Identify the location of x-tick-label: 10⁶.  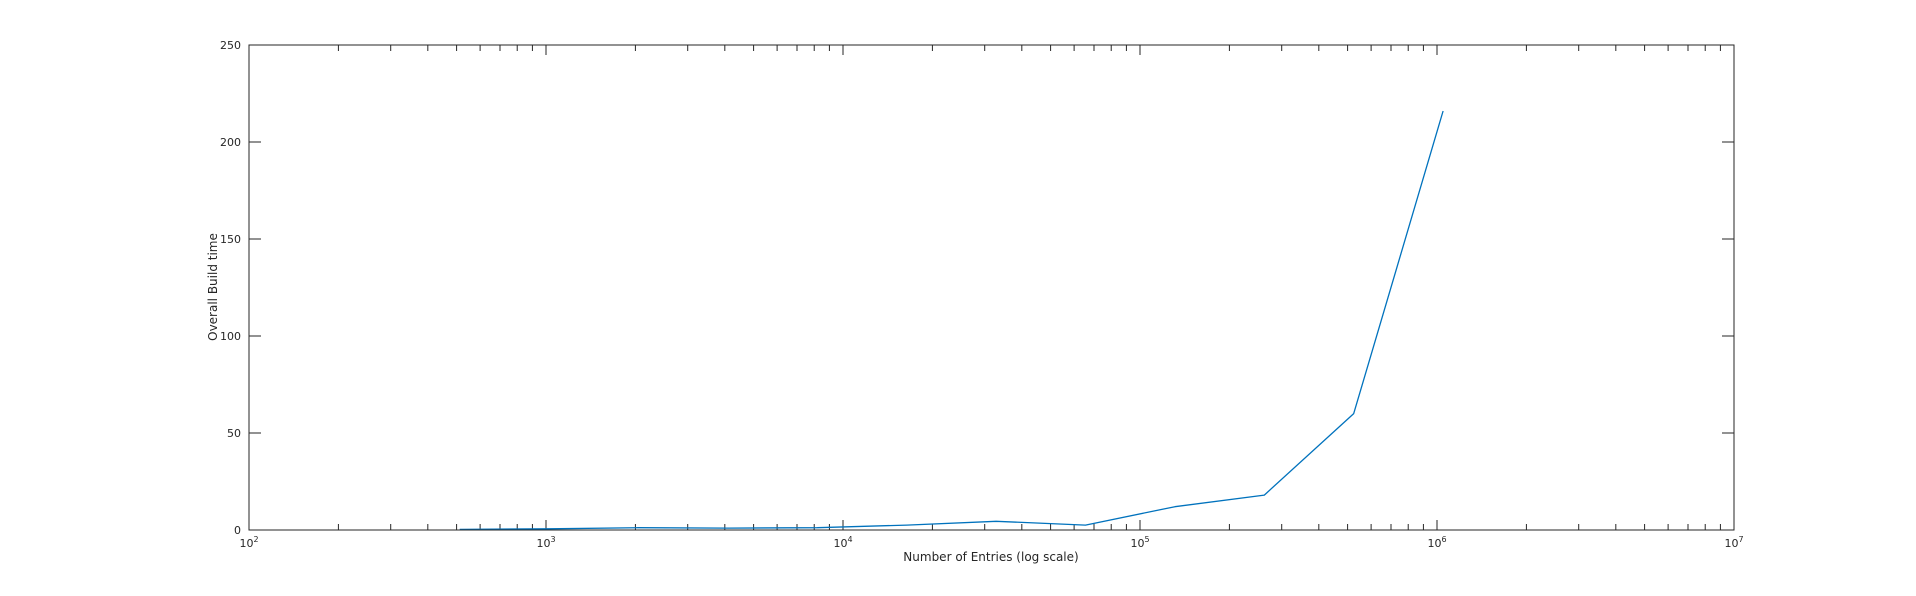
(1436, 542).